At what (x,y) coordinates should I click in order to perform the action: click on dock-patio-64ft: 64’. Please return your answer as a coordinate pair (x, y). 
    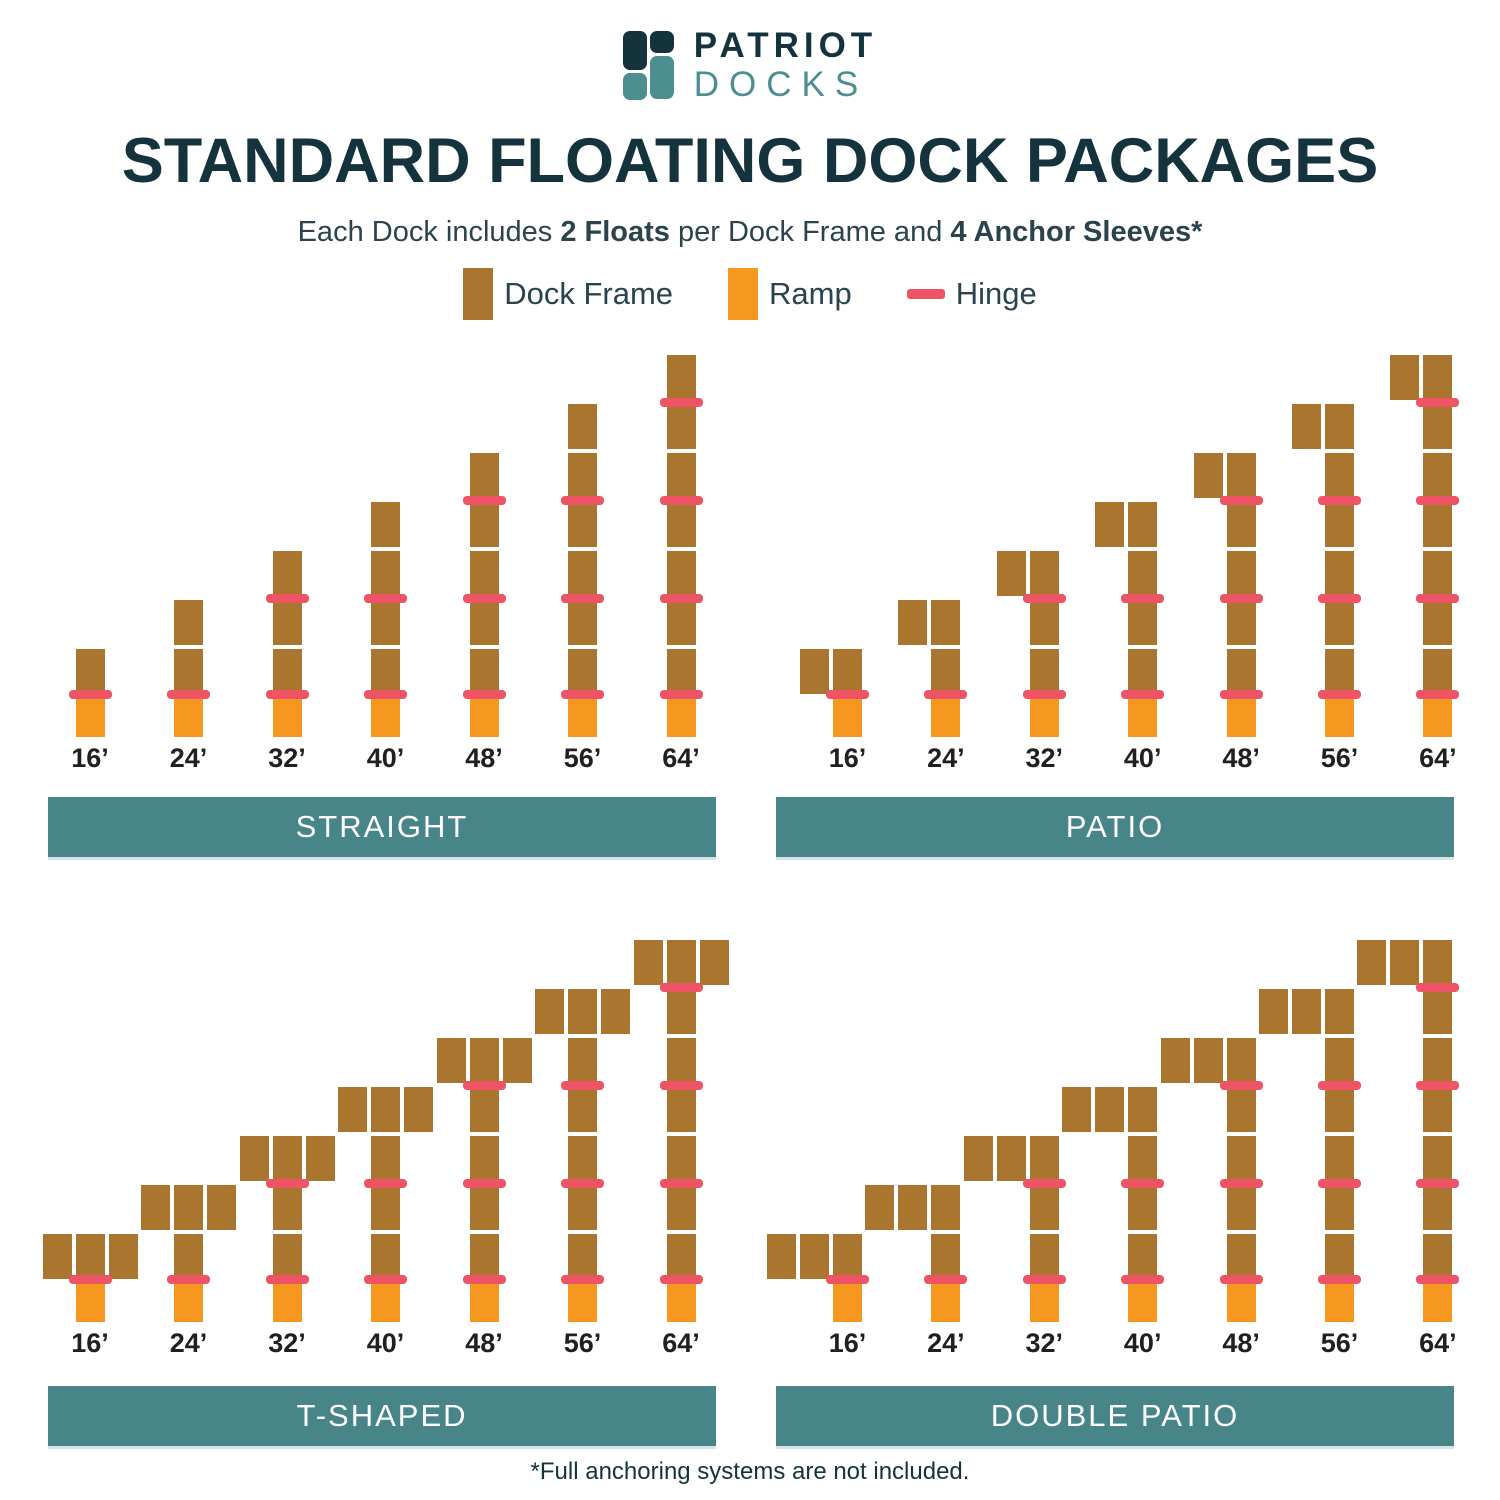
    Looking at the image, I should click on (1414, 563).